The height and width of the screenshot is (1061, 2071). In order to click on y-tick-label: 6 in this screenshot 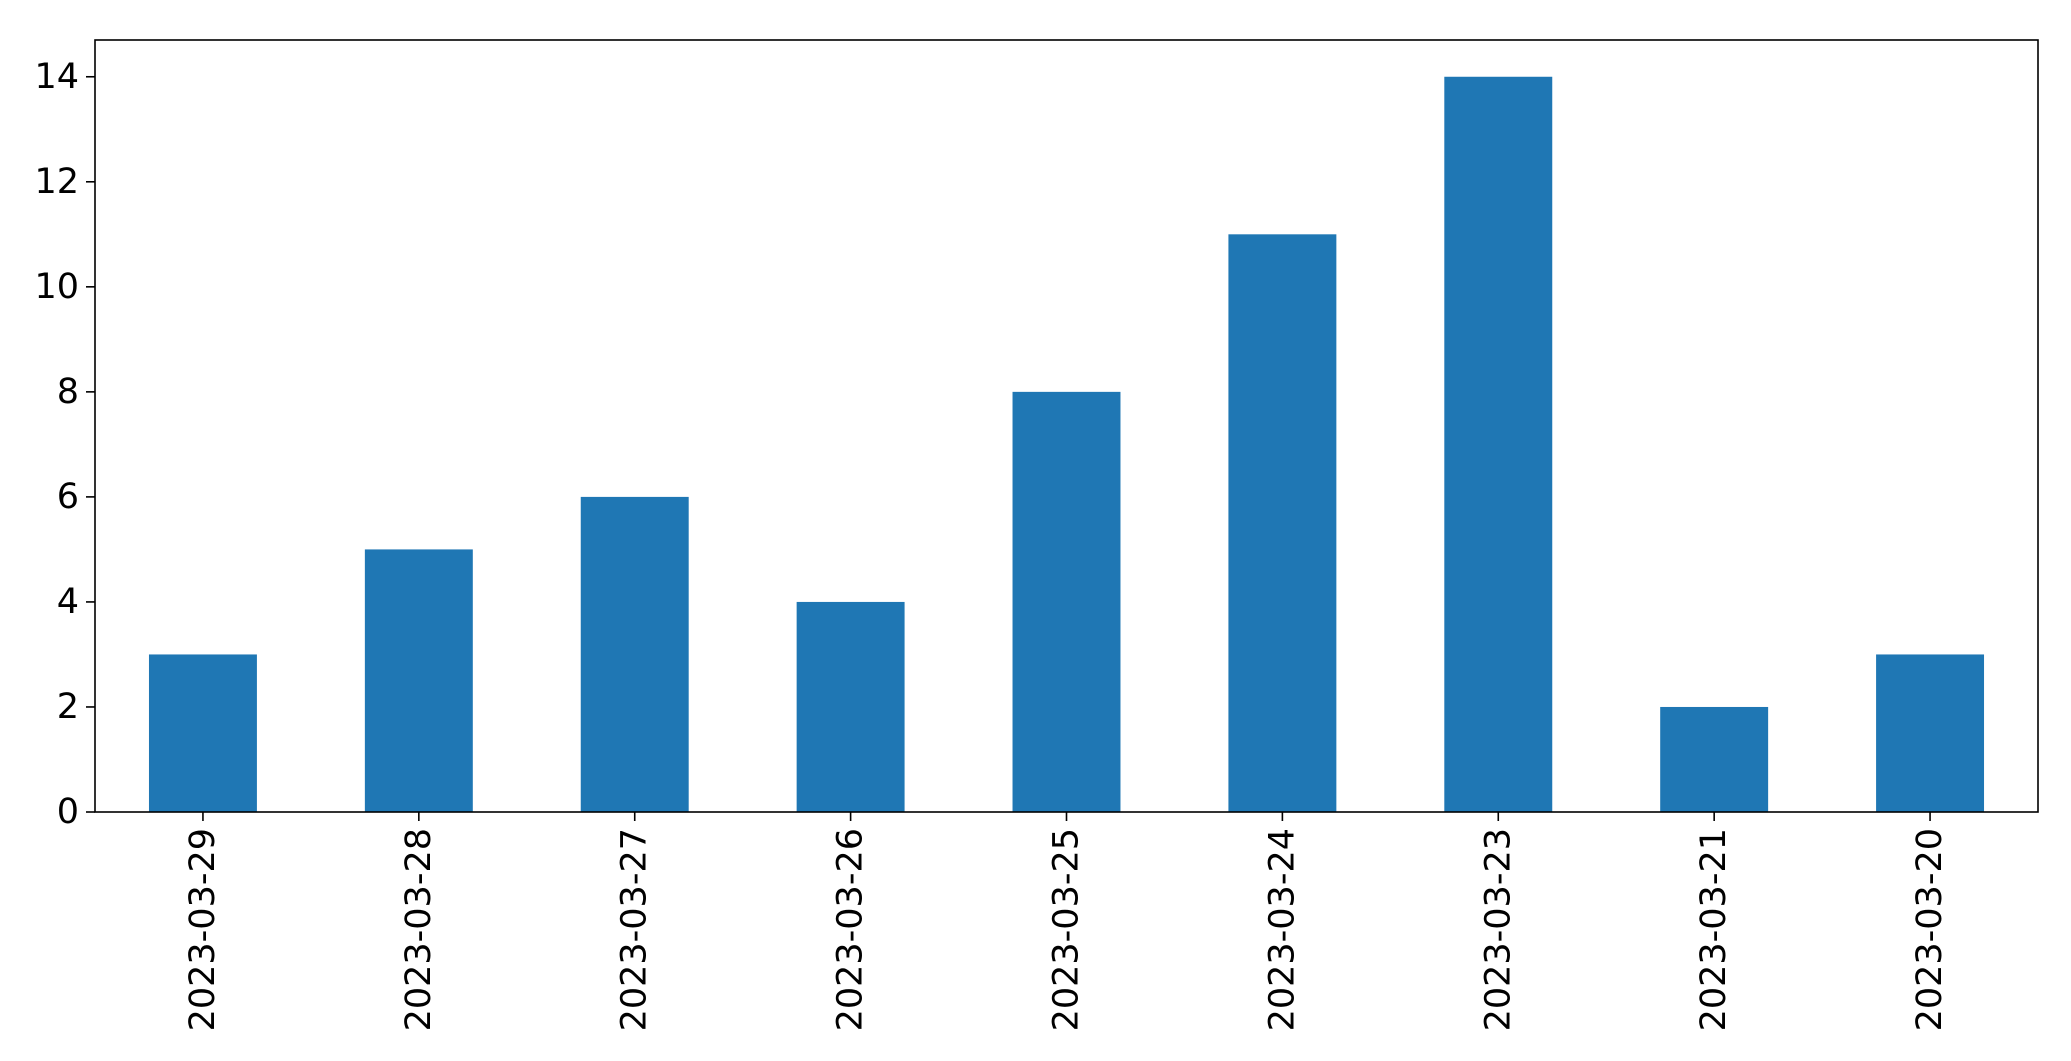, I will do `click(68, 497)`.